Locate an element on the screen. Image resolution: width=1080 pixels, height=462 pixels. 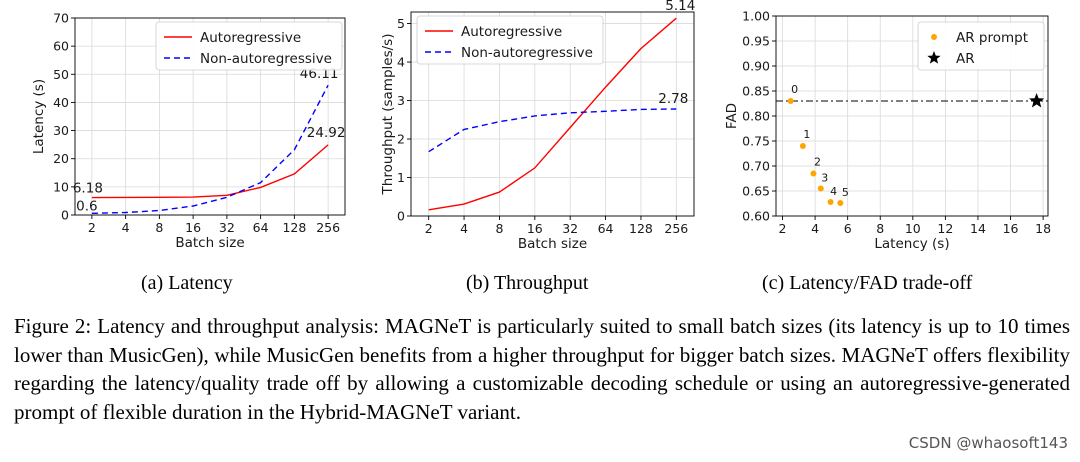
x-tick-label: 6 is located at coordinates (848, 228).